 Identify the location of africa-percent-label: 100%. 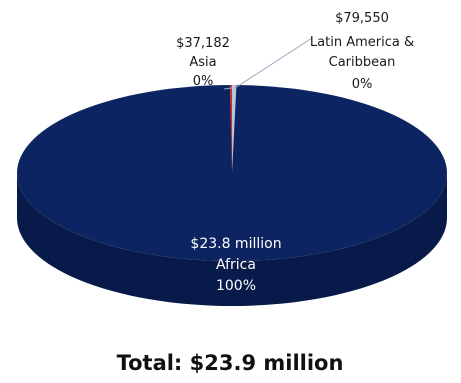
(236, 286).